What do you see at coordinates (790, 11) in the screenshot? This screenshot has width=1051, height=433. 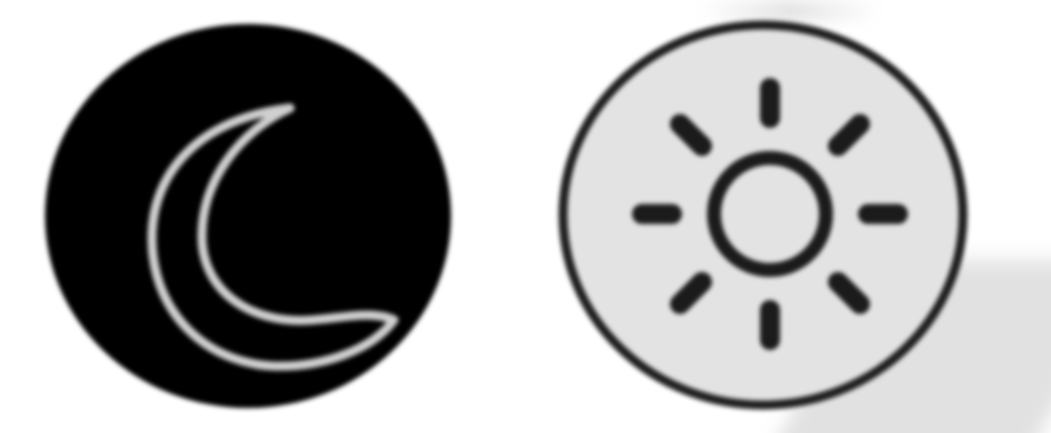 I see `background-shade` at bounding box center [790, 11].